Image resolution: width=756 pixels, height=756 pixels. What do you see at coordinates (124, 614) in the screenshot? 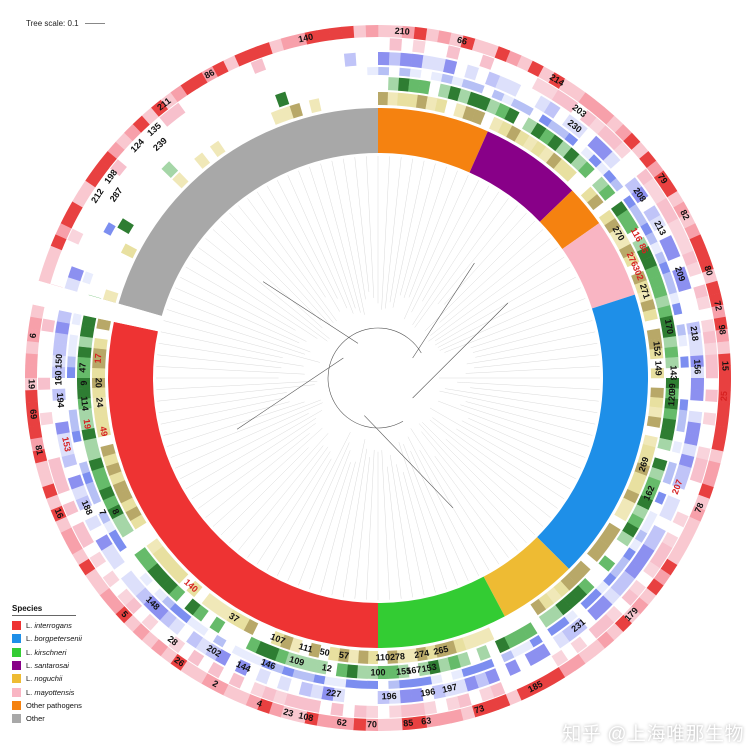
I see `ring-label: 5` at bounding box center [124, 614].